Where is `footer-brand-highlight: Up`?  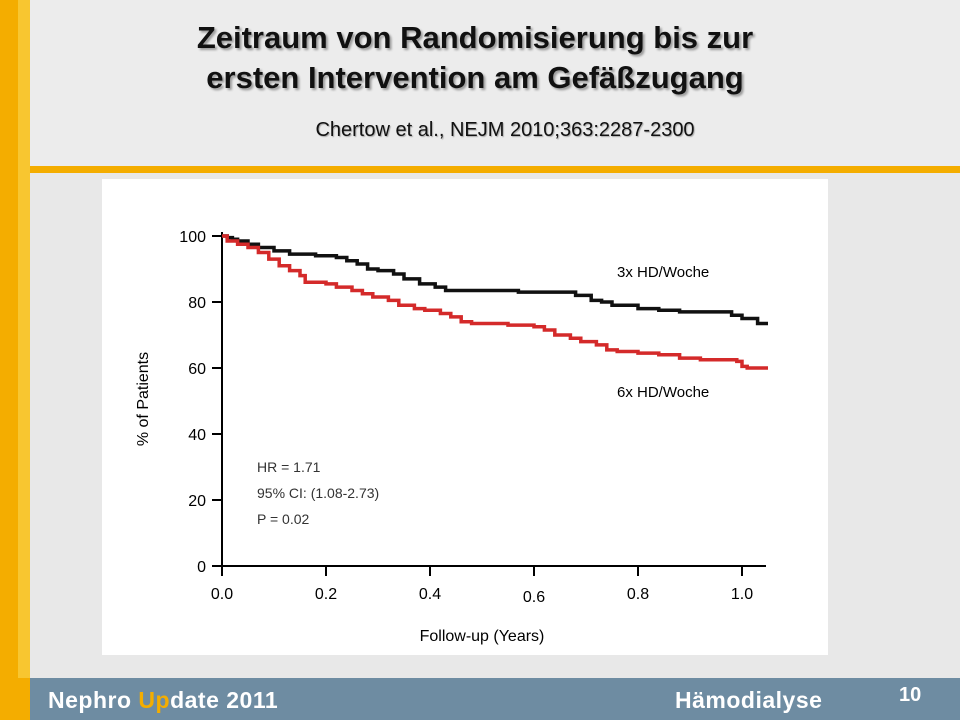
footer-brand-highlight: Up is located at coordinates (154, 700).